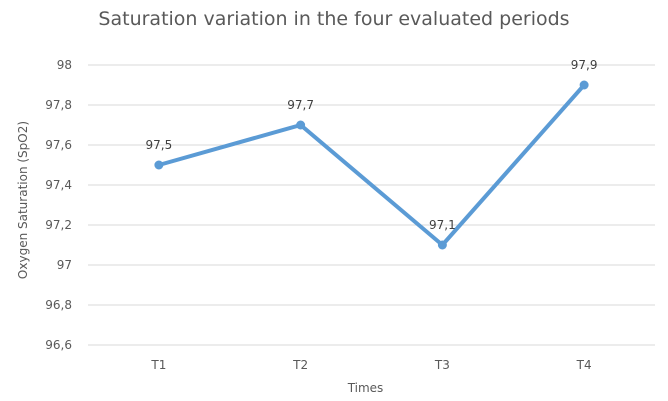 The width and height of the screenshot is (668, 401). What do you see at coordinates (442, 225) in the screenshot?
I see `data-label: 97,1` at bounding box center [442, 225].